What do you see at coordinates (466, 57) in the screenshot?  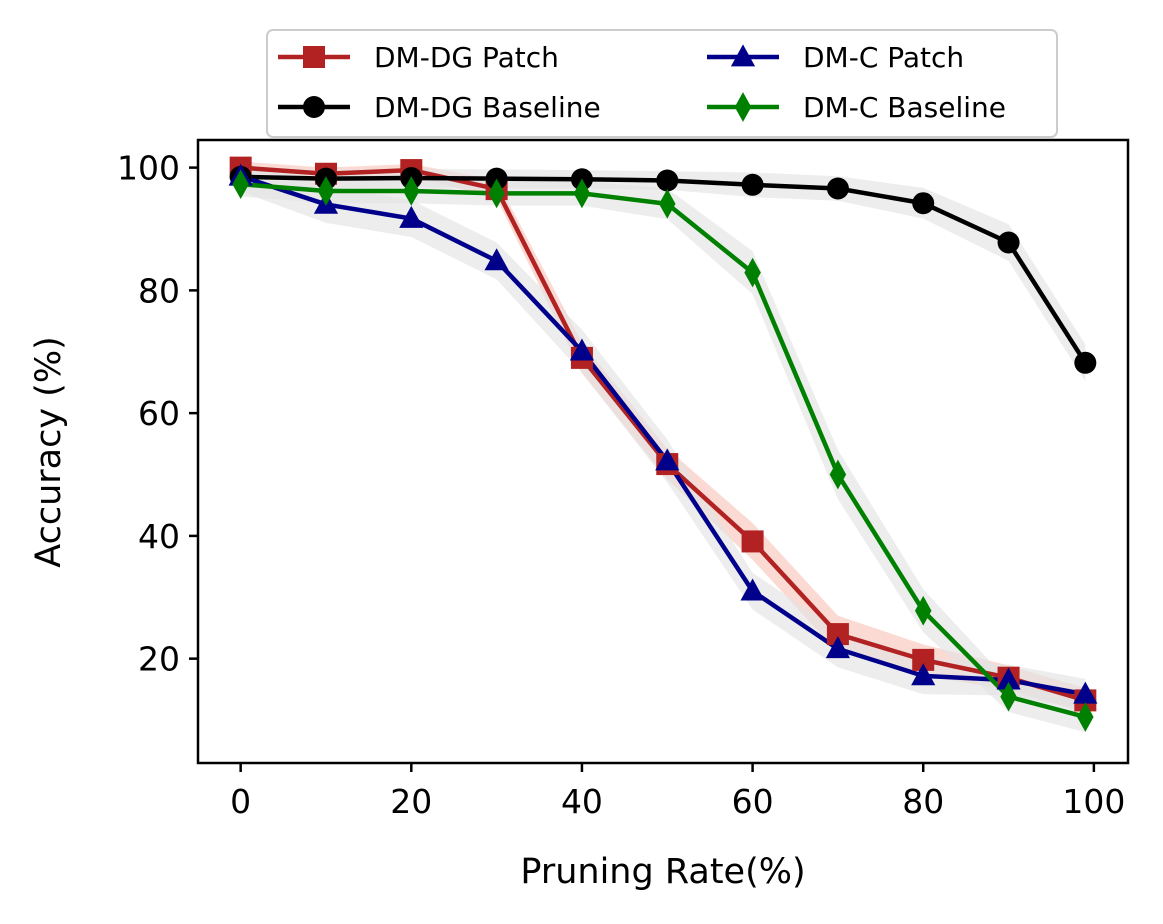 I see `legend-label: DM-DG Patch` at bounding box center [466, 57].